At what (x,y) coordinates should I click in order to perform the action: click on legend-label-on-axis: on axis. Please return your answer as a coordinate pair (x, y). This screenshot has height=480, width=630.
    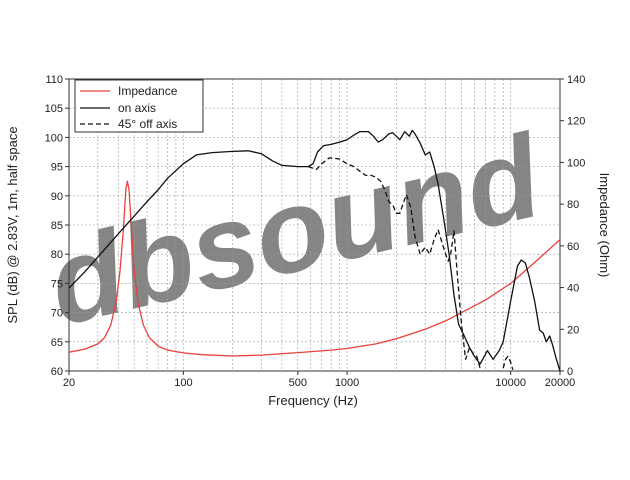
    Looking at the image, I should click on (137, 108).